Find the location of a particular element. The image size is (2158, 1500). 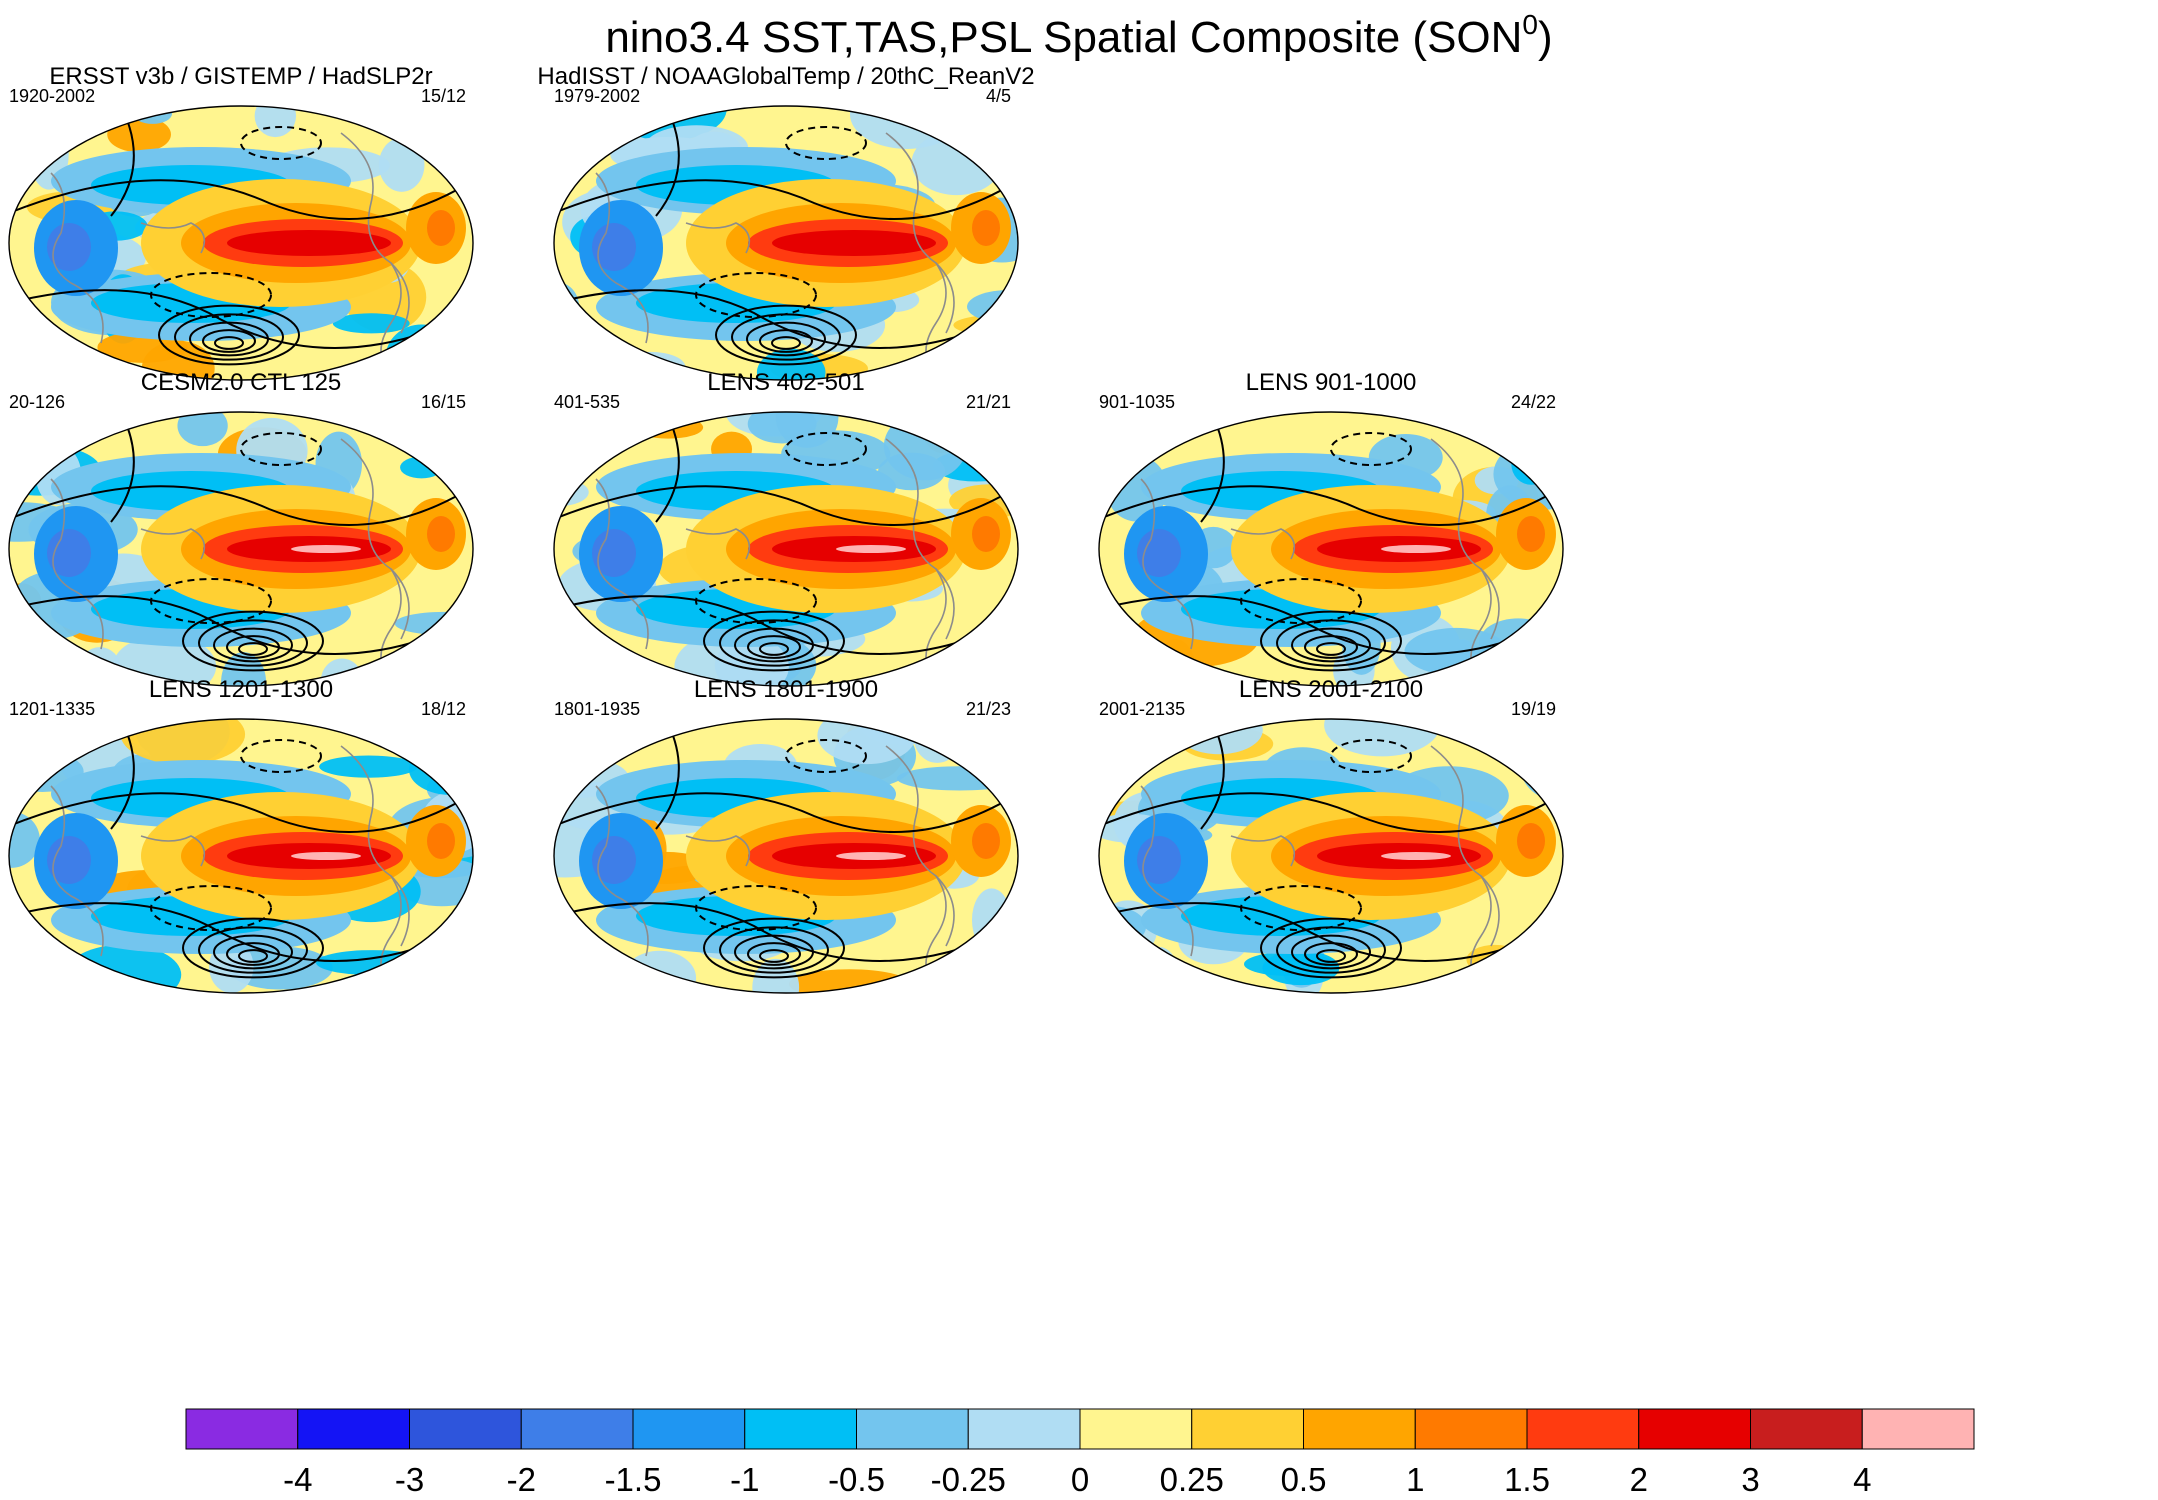

panel-years: 401-535 is located at coordinates (587, 402).